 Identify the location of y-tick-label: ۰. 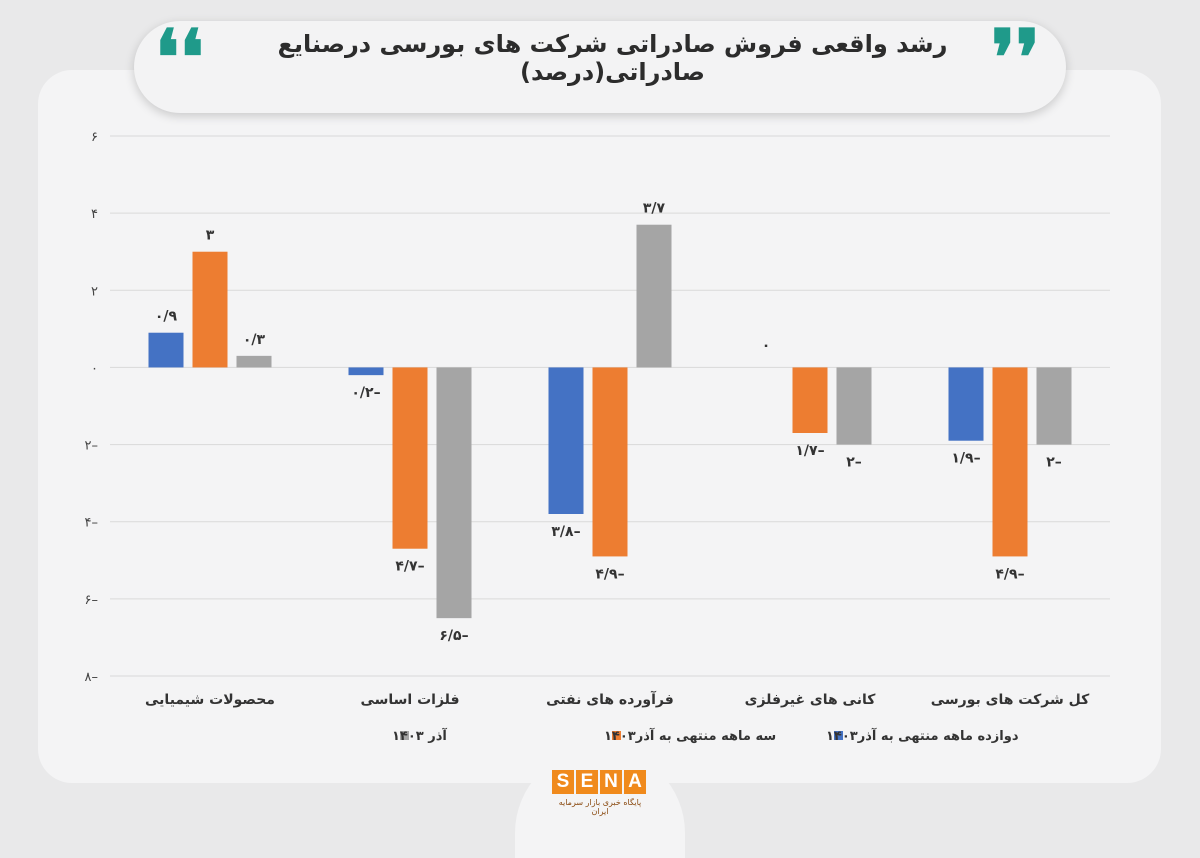
(94, 368).